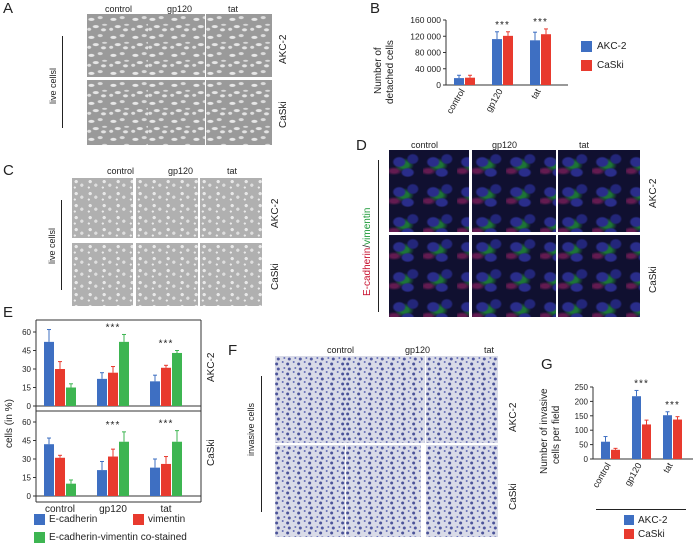 This screenshot has width=696, height=554. Describe the element at coordinates (599, 191) in the screenshot. I see `panel-d-image-akc2-tat` at that location.